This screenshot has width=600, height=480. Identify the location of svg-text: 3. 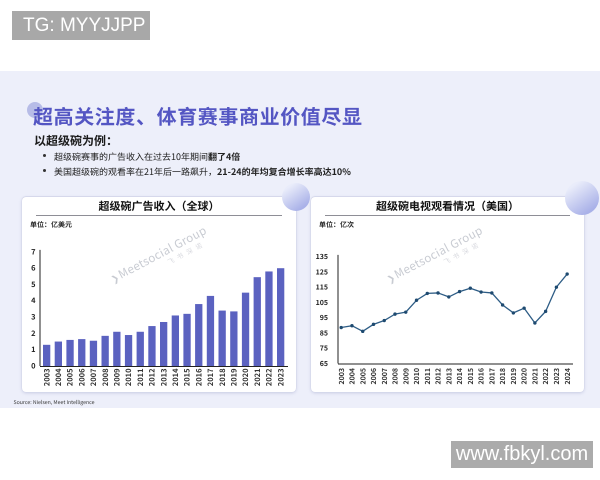
(33, 317).